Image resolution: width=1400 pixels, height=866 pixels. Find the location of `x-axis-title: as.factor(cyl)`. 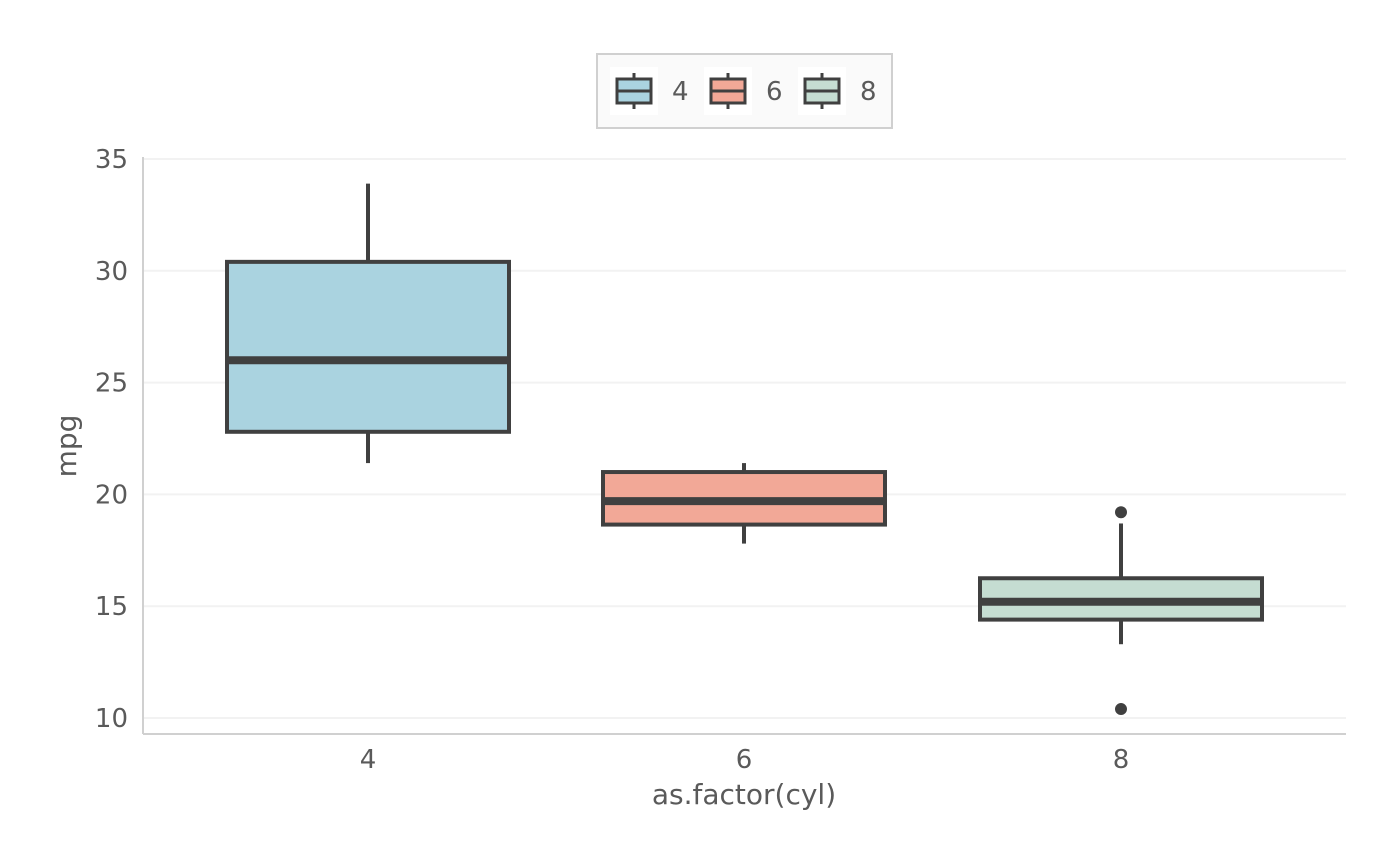

x-axis-title: as.factor(cyl) is located at coordinates (744, 794).